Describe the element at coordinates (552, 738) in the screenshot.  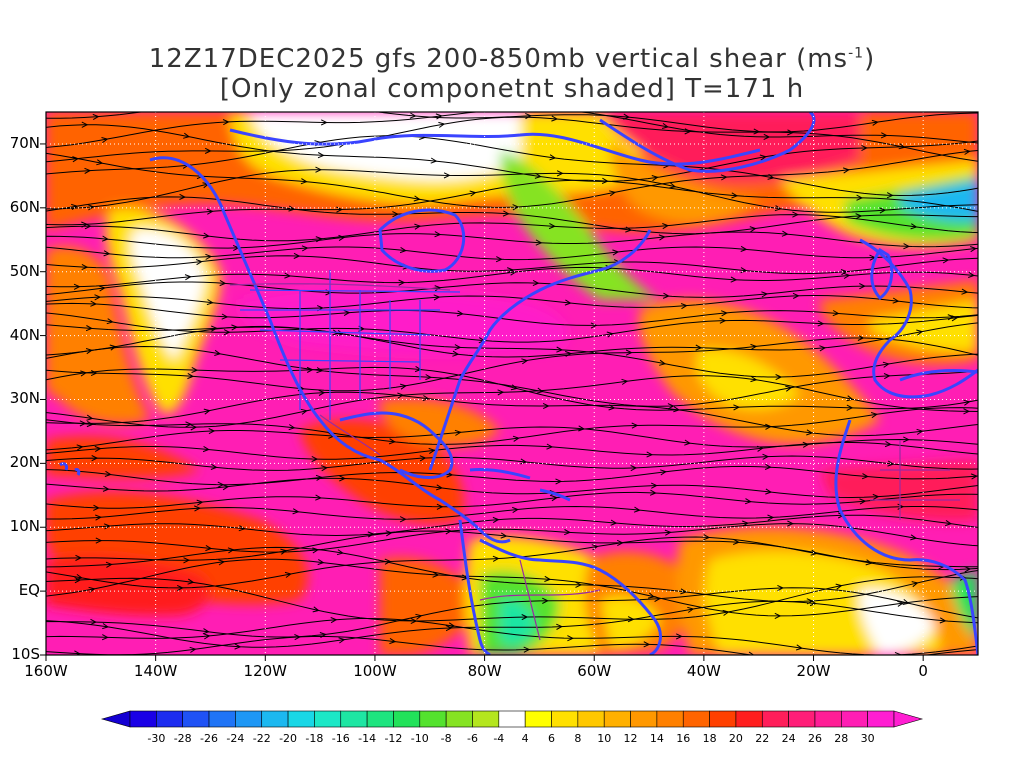
I see `colorbar-label: 6` at that location.